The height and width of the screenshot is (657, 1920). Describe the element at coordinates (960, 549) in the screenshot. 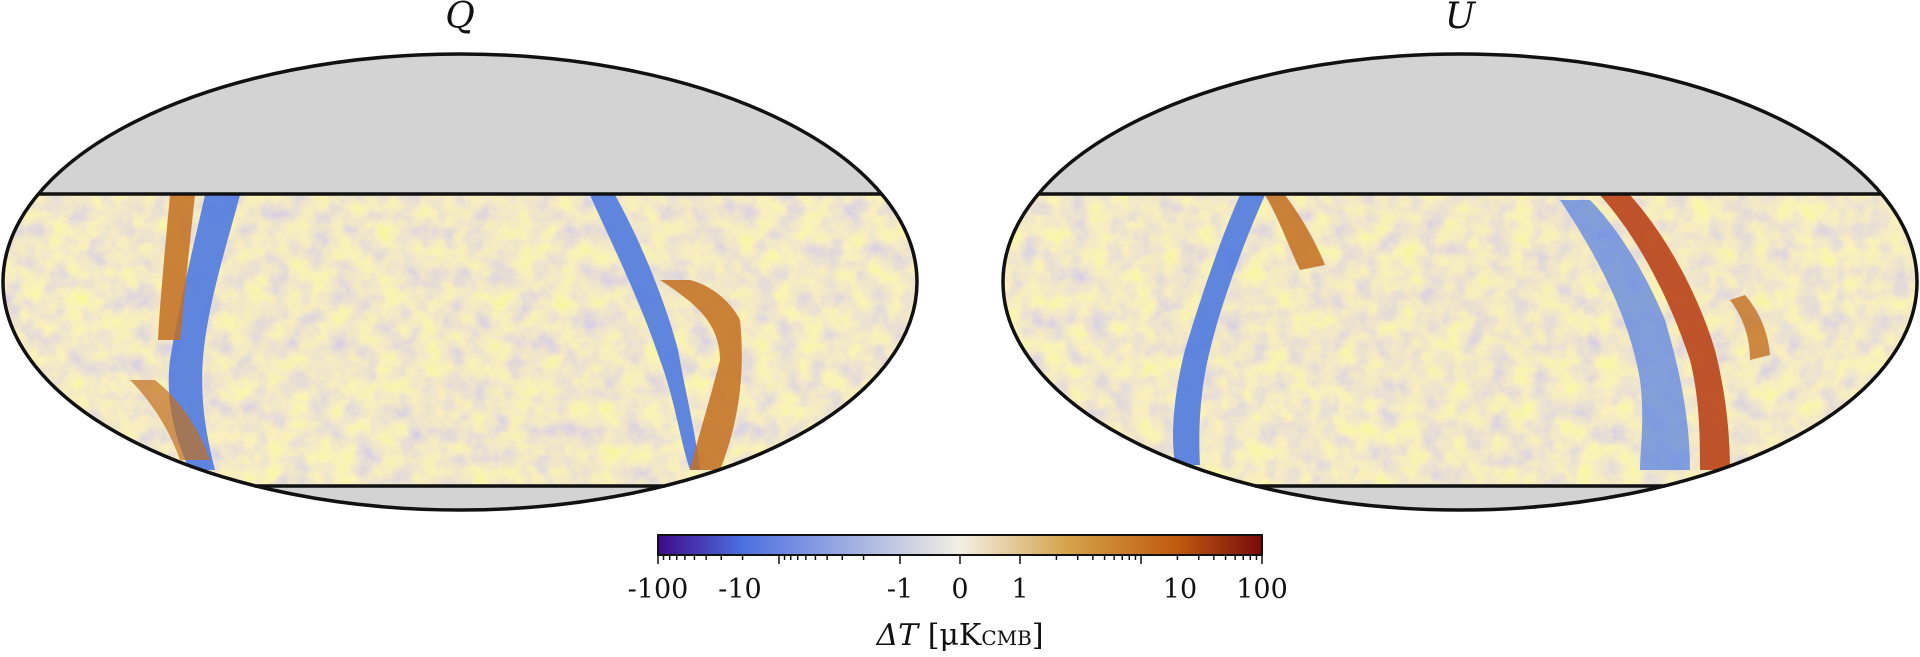

I see `colorbar-gradient` at that location.